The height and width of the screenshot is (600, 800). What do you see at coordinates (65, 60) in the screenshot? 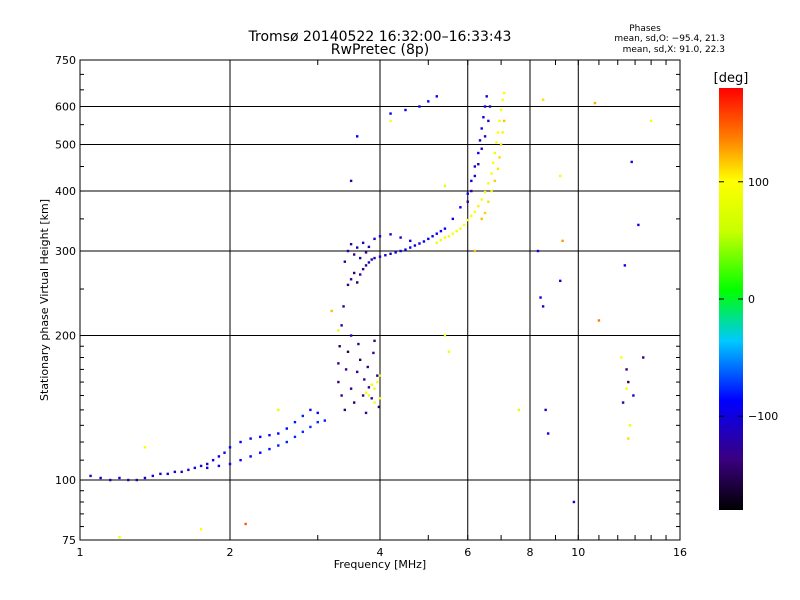
I see `y-tick-label: 750` at bounding box center [65, 60].